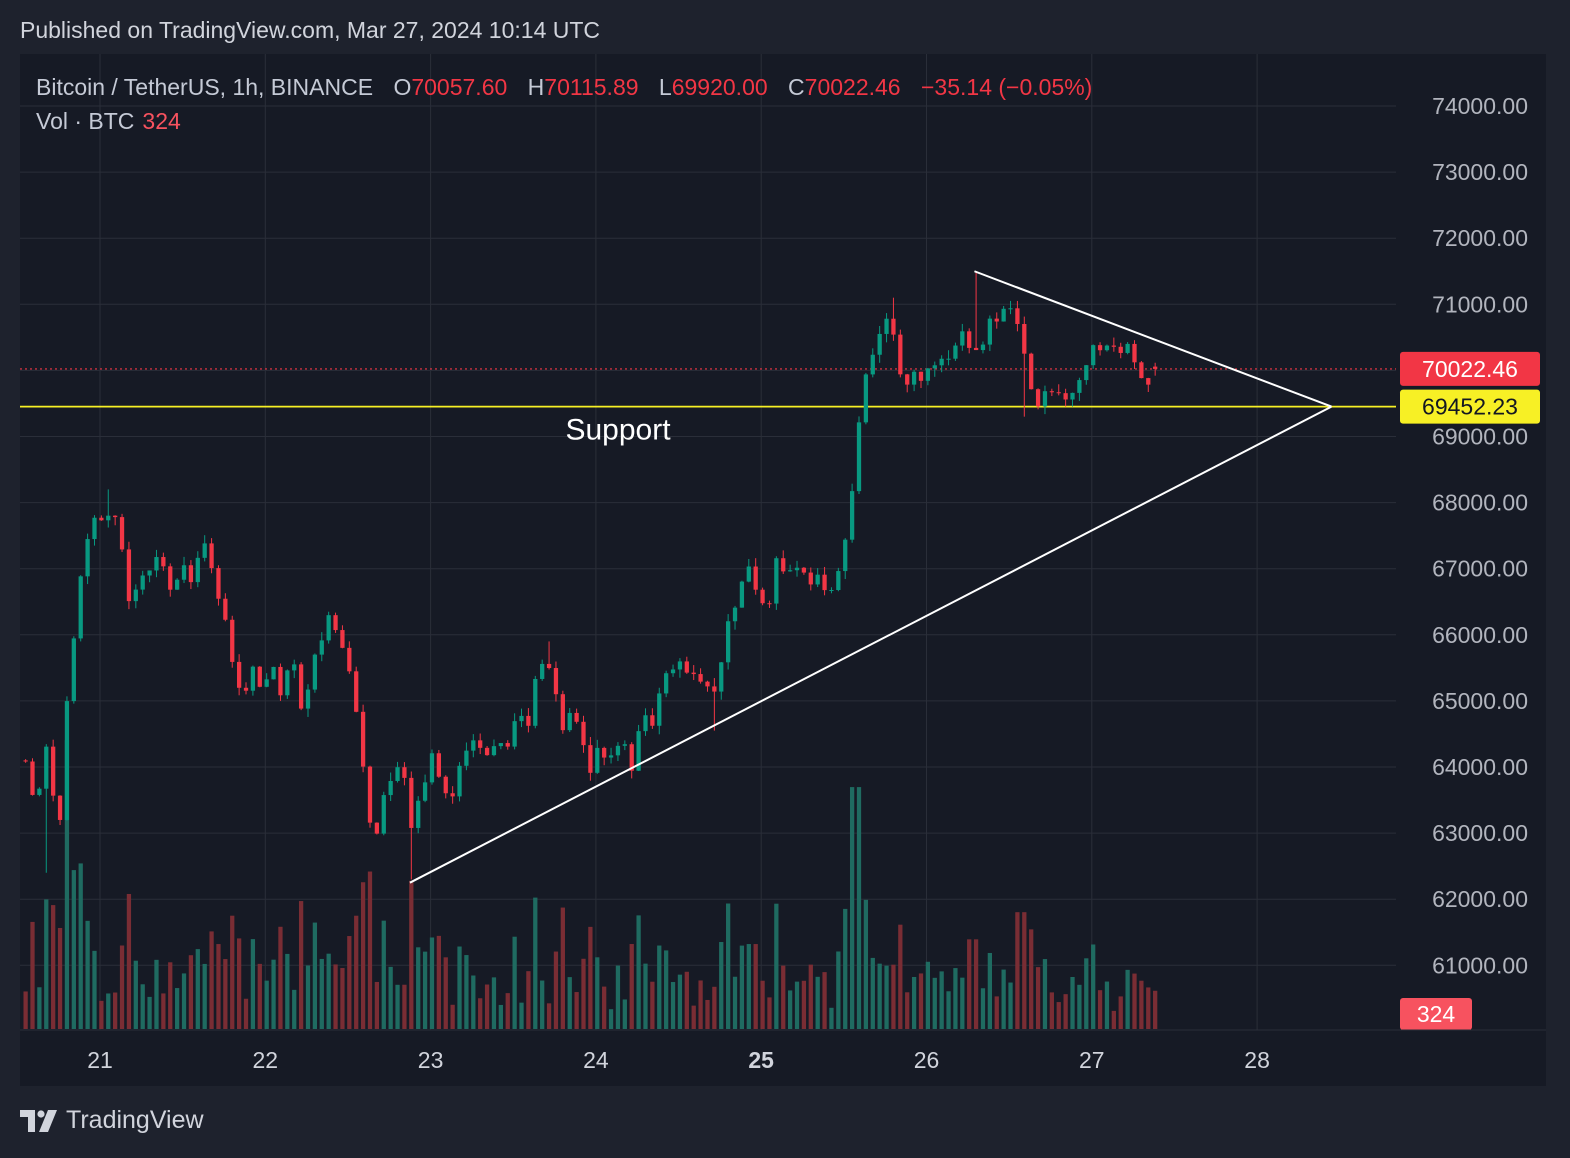 This screenshot has height=1158, width=1570. I want to click on y-tick-label: 74000.00, so click(1480, 106).